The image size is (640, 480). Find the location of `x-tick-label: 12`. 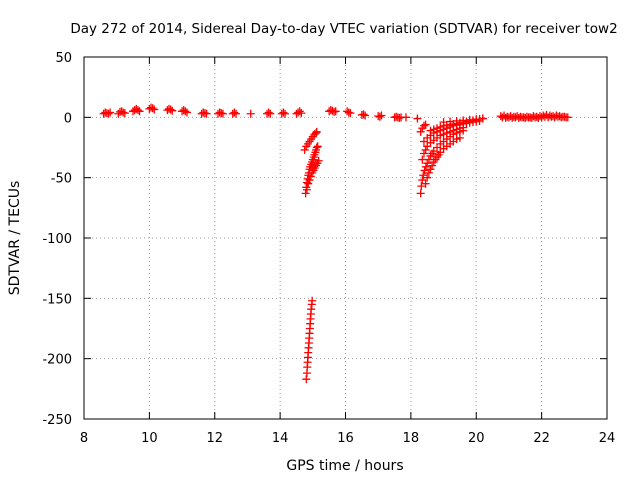

x-tick-label: 12 is located at coordinates (214, 438).